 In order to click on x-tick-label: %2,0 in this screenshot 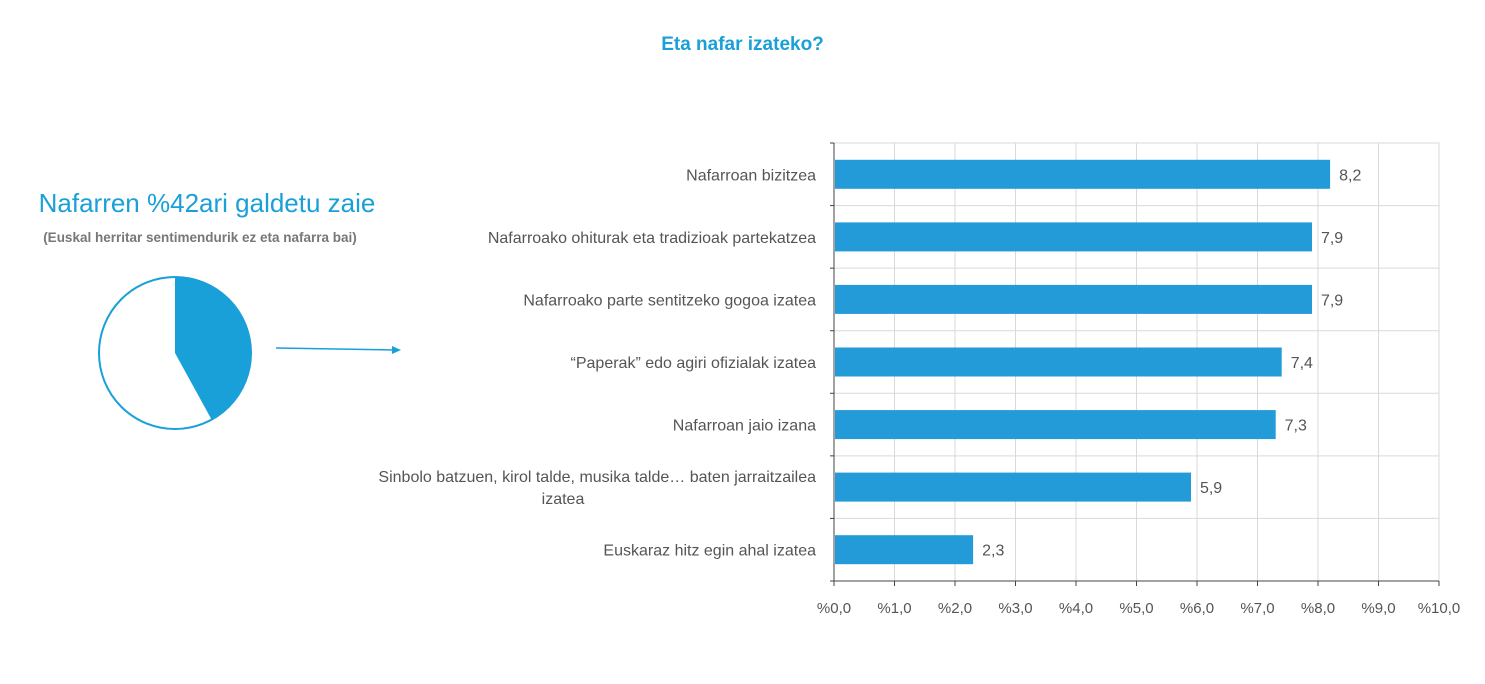, I will do `click(955, 608)`.